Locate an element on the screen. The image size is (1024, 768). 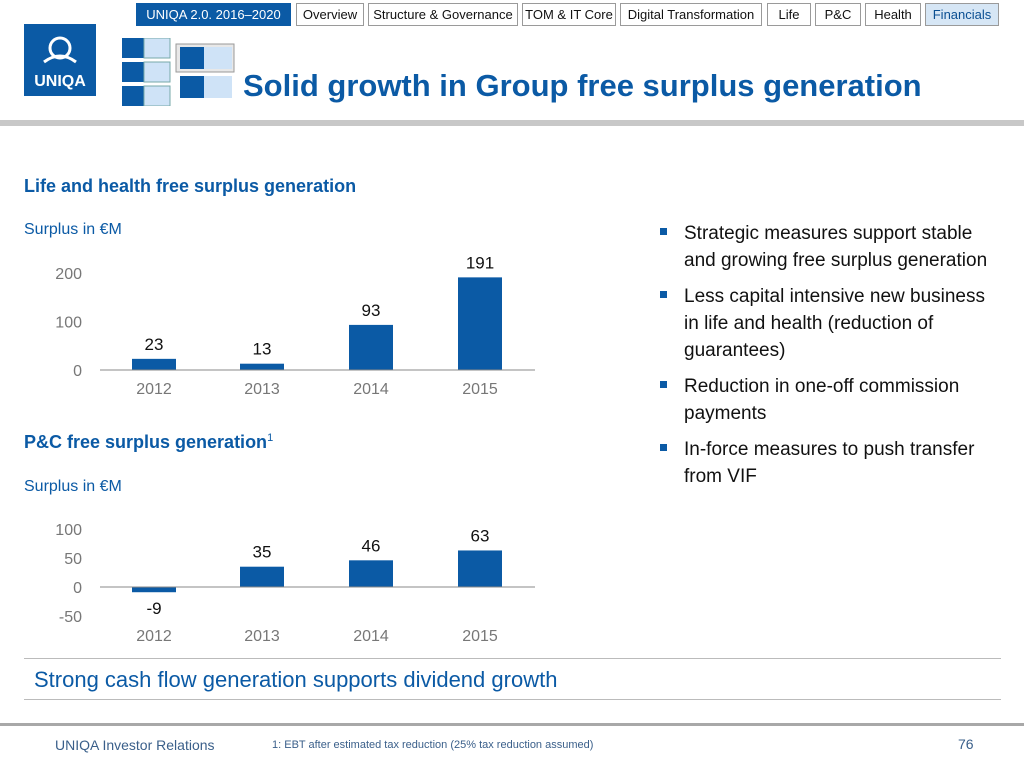
header-divider is located at coordinates (512, 123).